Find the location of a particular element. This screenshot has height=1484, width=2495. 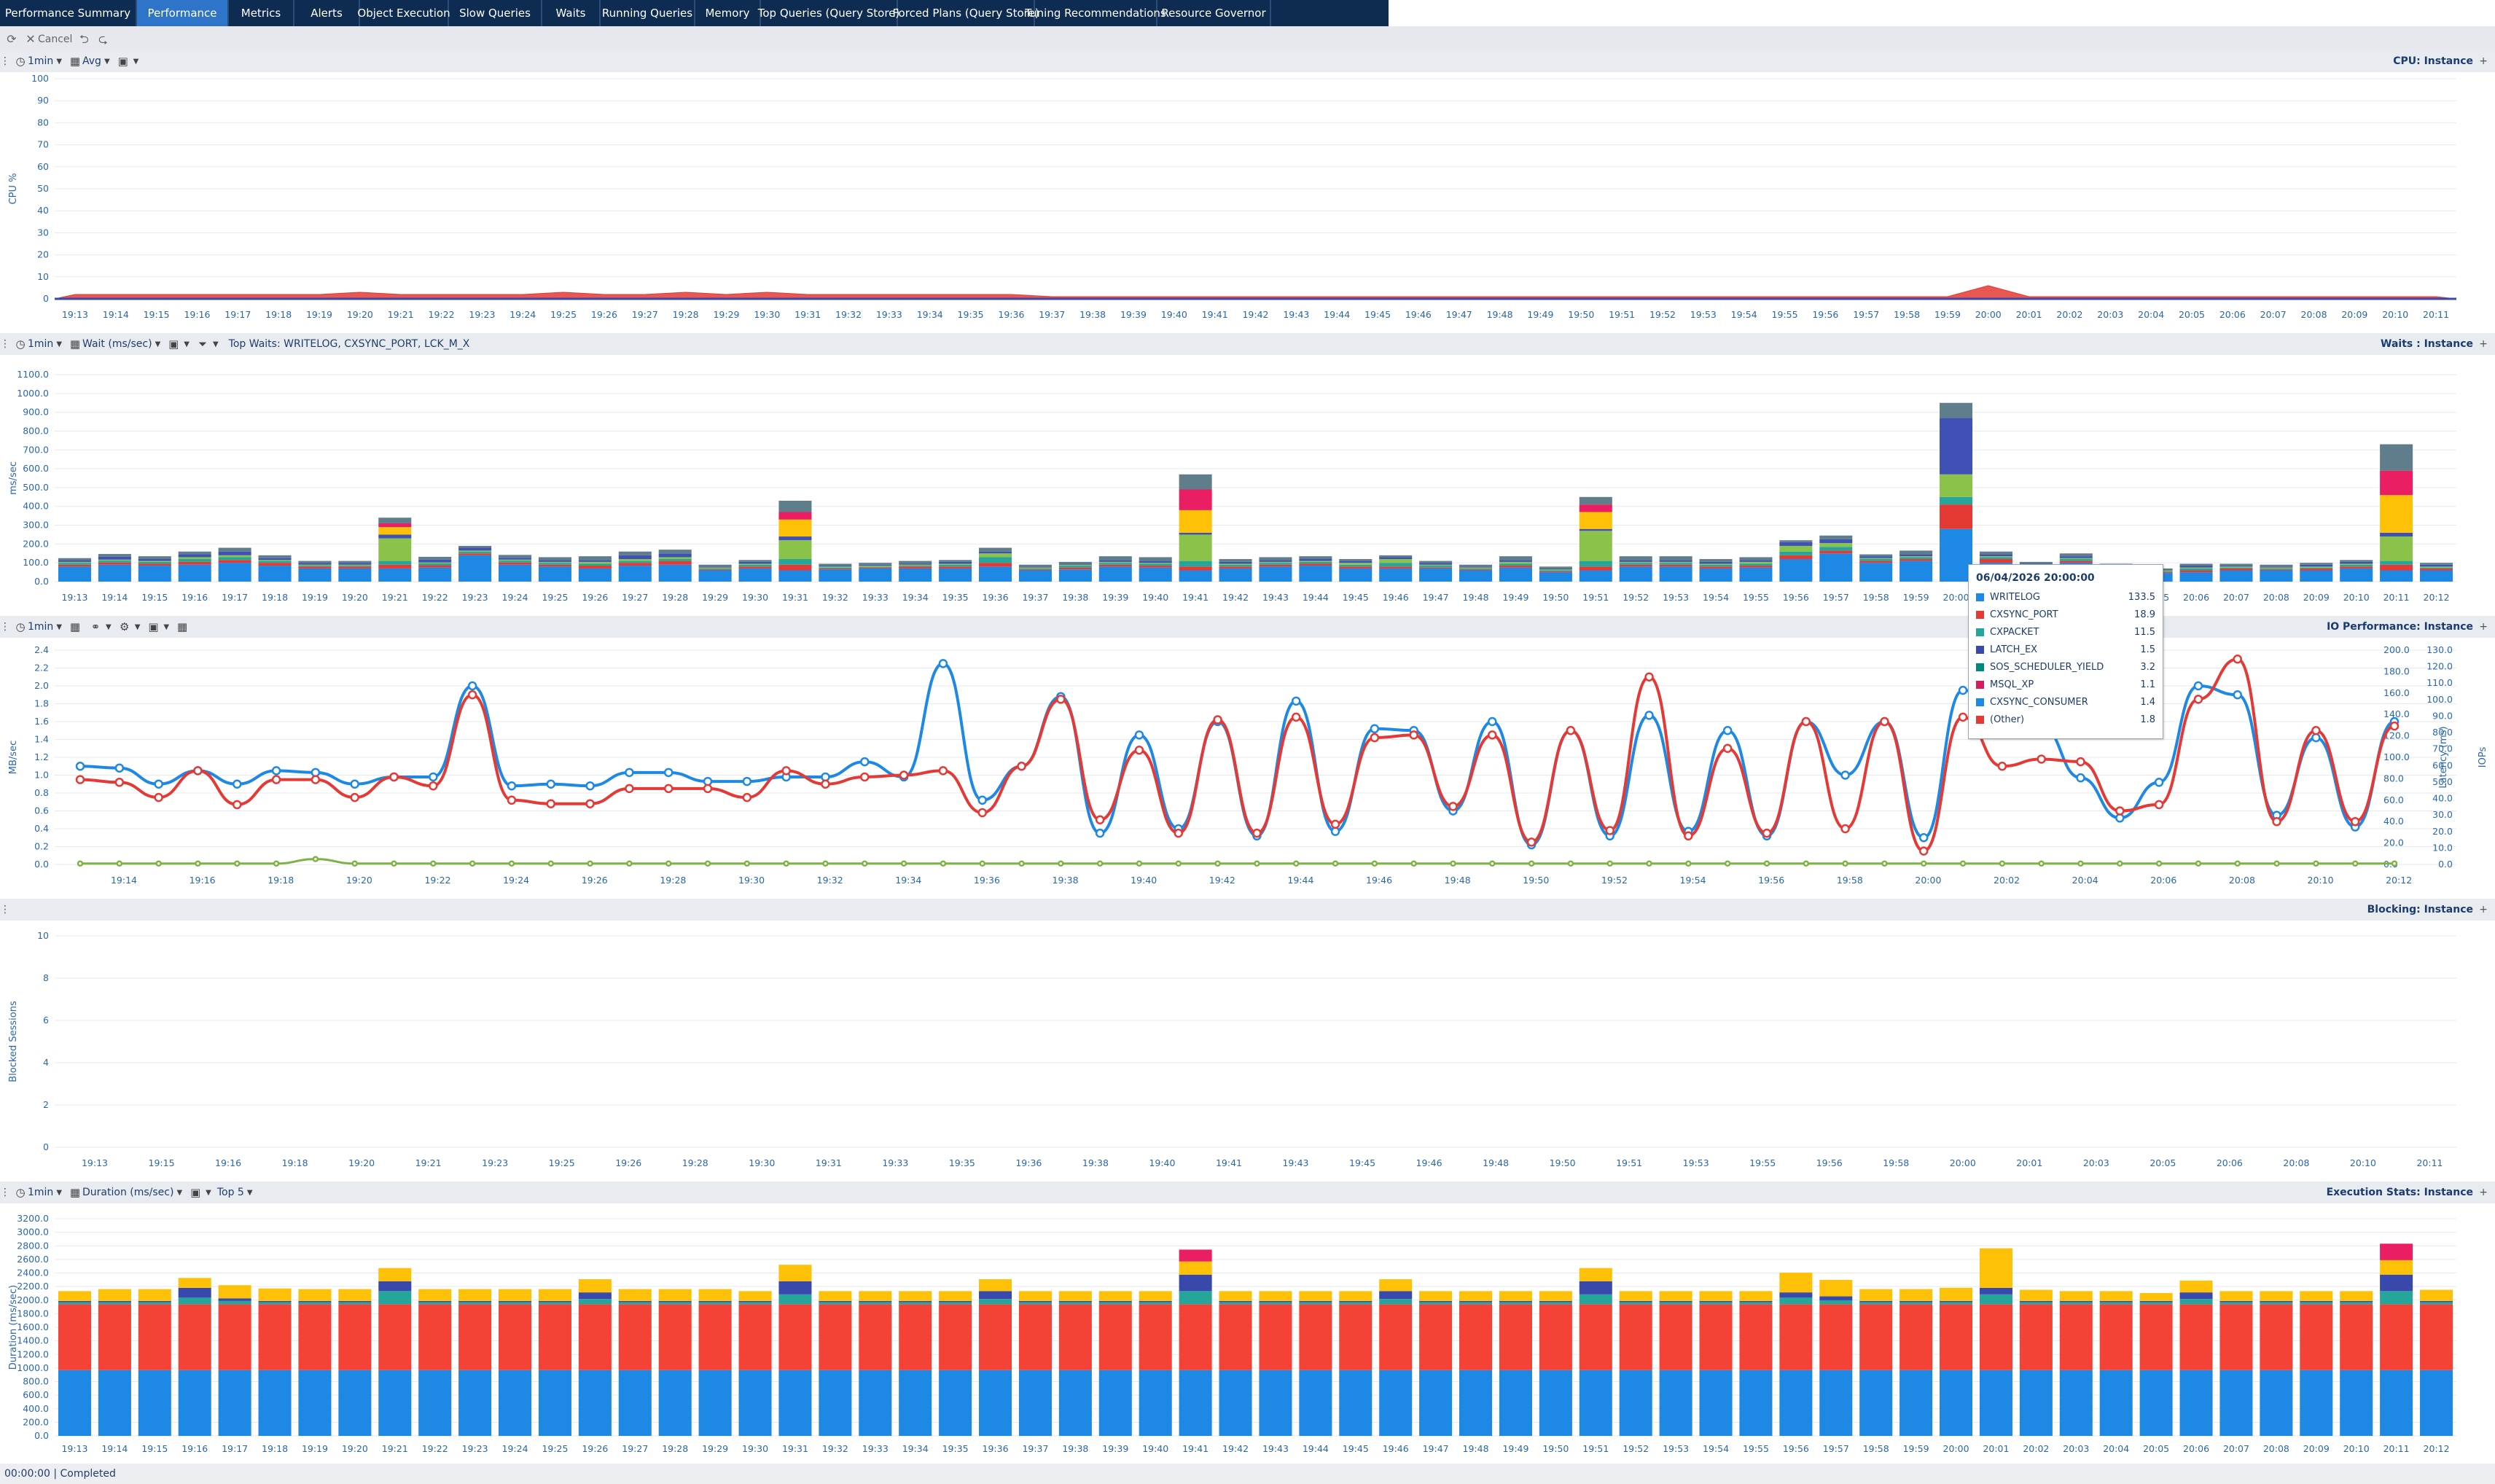

tab-memory: Memory is located at coordinates (728, 13).